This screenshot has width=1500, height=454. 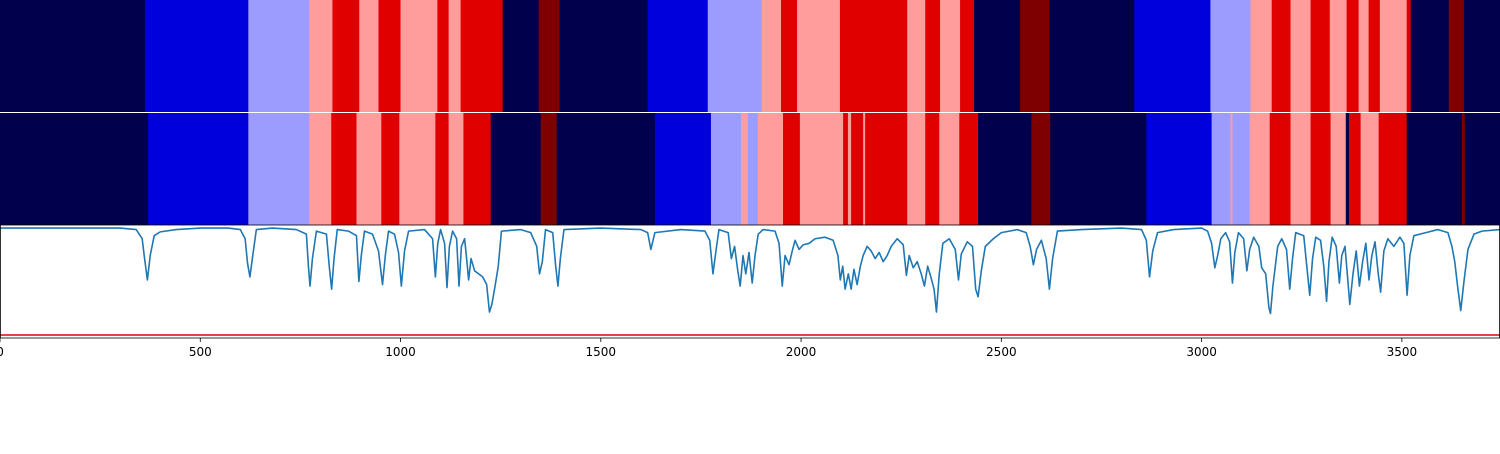 I want to click on x-tick-label-2500: 2500, so click(x=1001, y=352).